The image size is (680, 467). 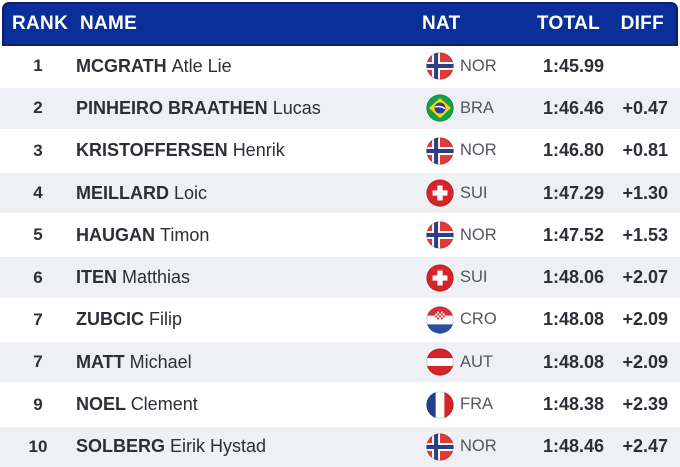 I want to click on athlete-first-name: Michael, so click(x=160, y=361).